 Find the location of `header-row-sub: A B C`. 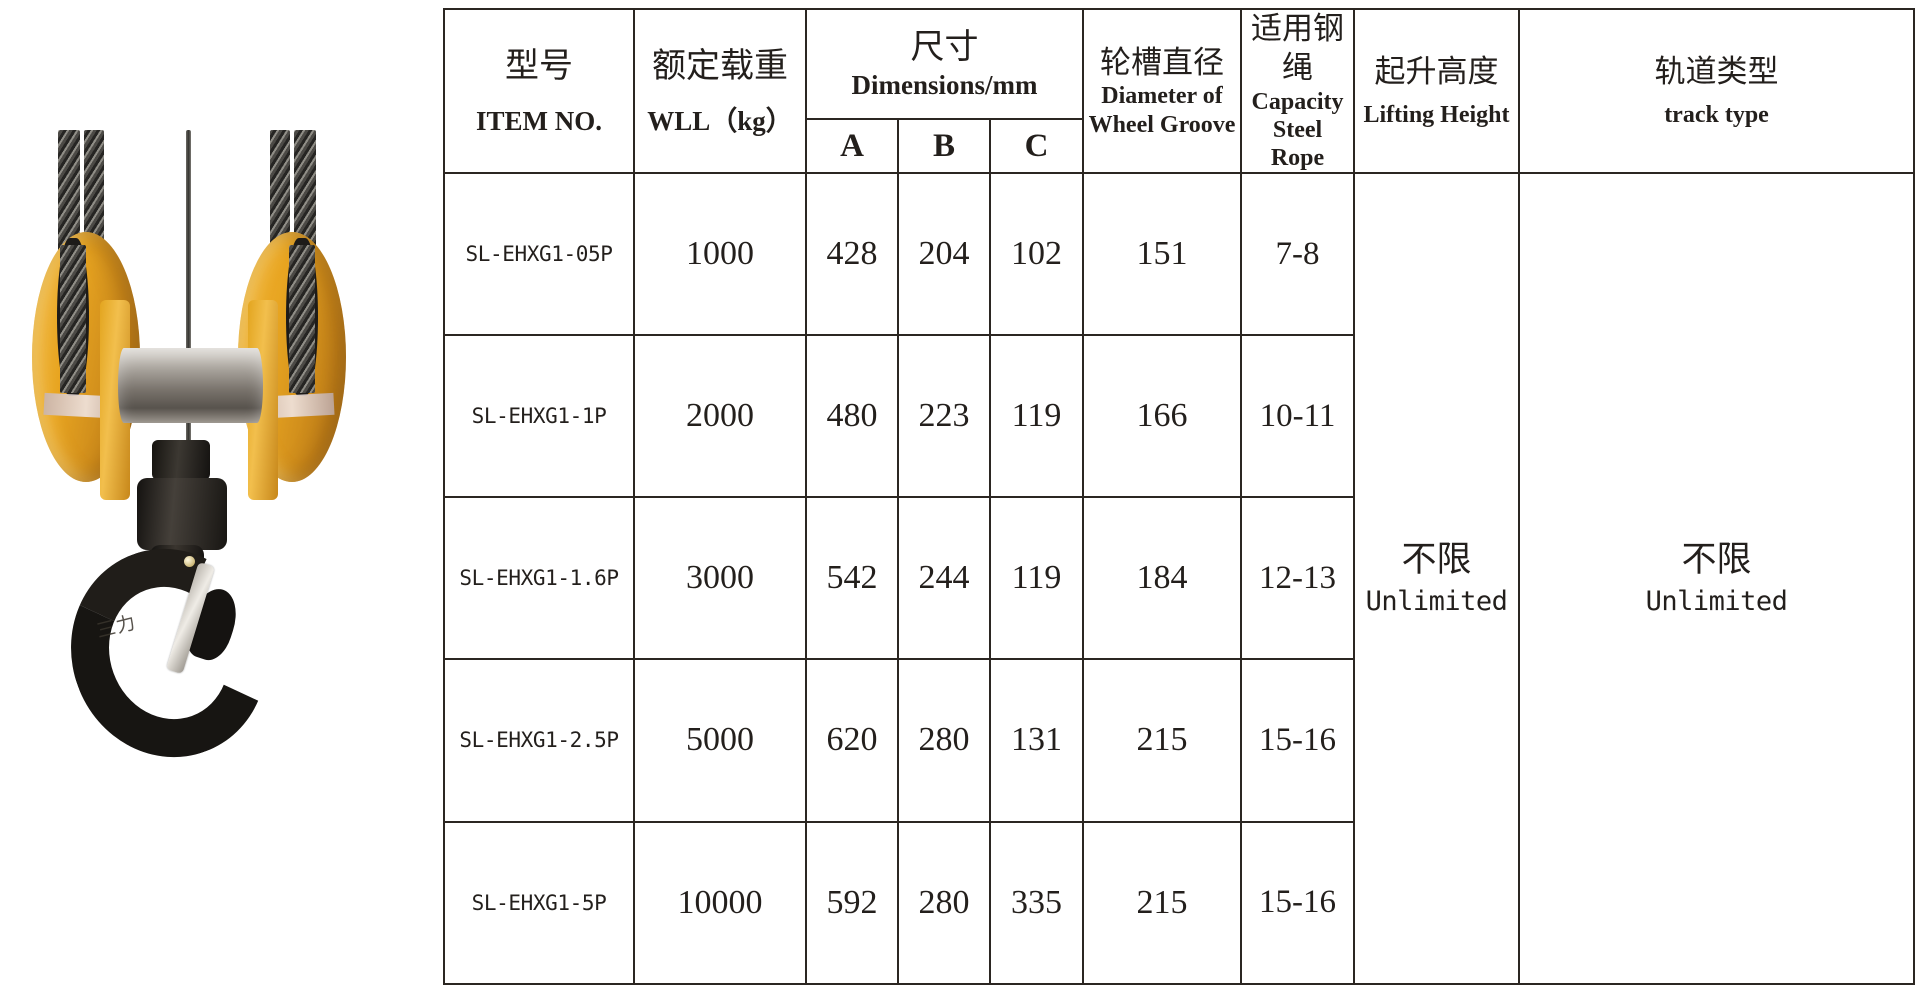

header-row-sub: A B C is located at coordinates (1179, 146).